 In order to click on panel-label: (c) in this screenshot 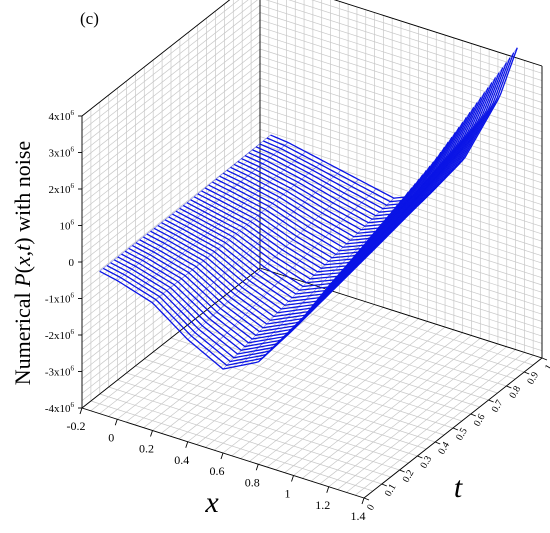, I will do `click(89, 18)`.